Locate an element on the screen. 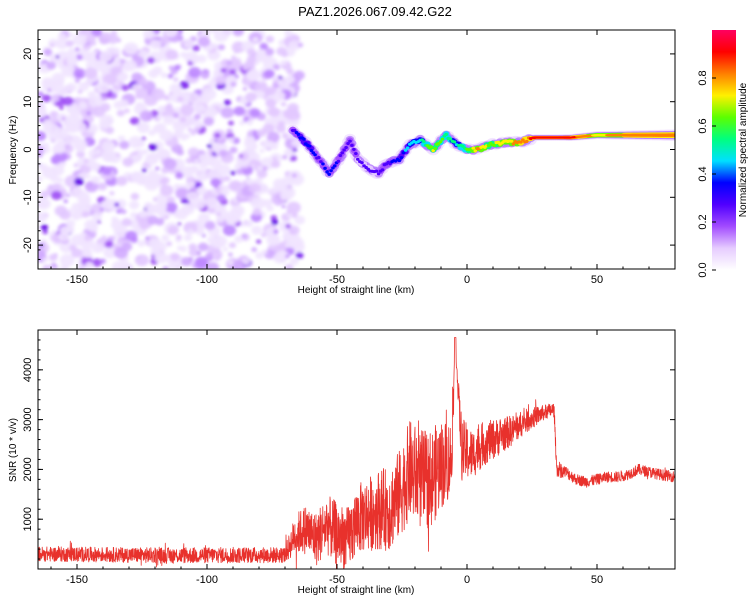 The width and height of the screenshot is (750, 600). colorbar-ticks: 0.0 0.2 0.4 0.6 0.8 is located at coordinates (706, 174).